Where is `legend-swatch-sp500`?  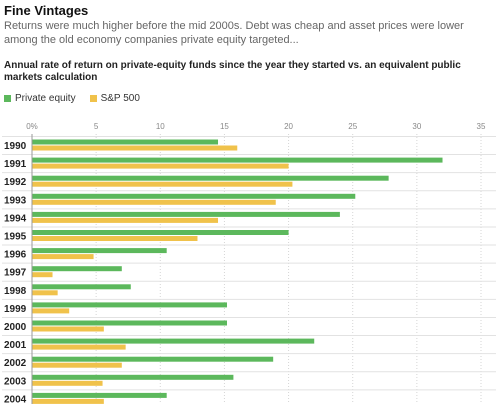 legend-swatch-sp500 is located at coordinates (93, 98).